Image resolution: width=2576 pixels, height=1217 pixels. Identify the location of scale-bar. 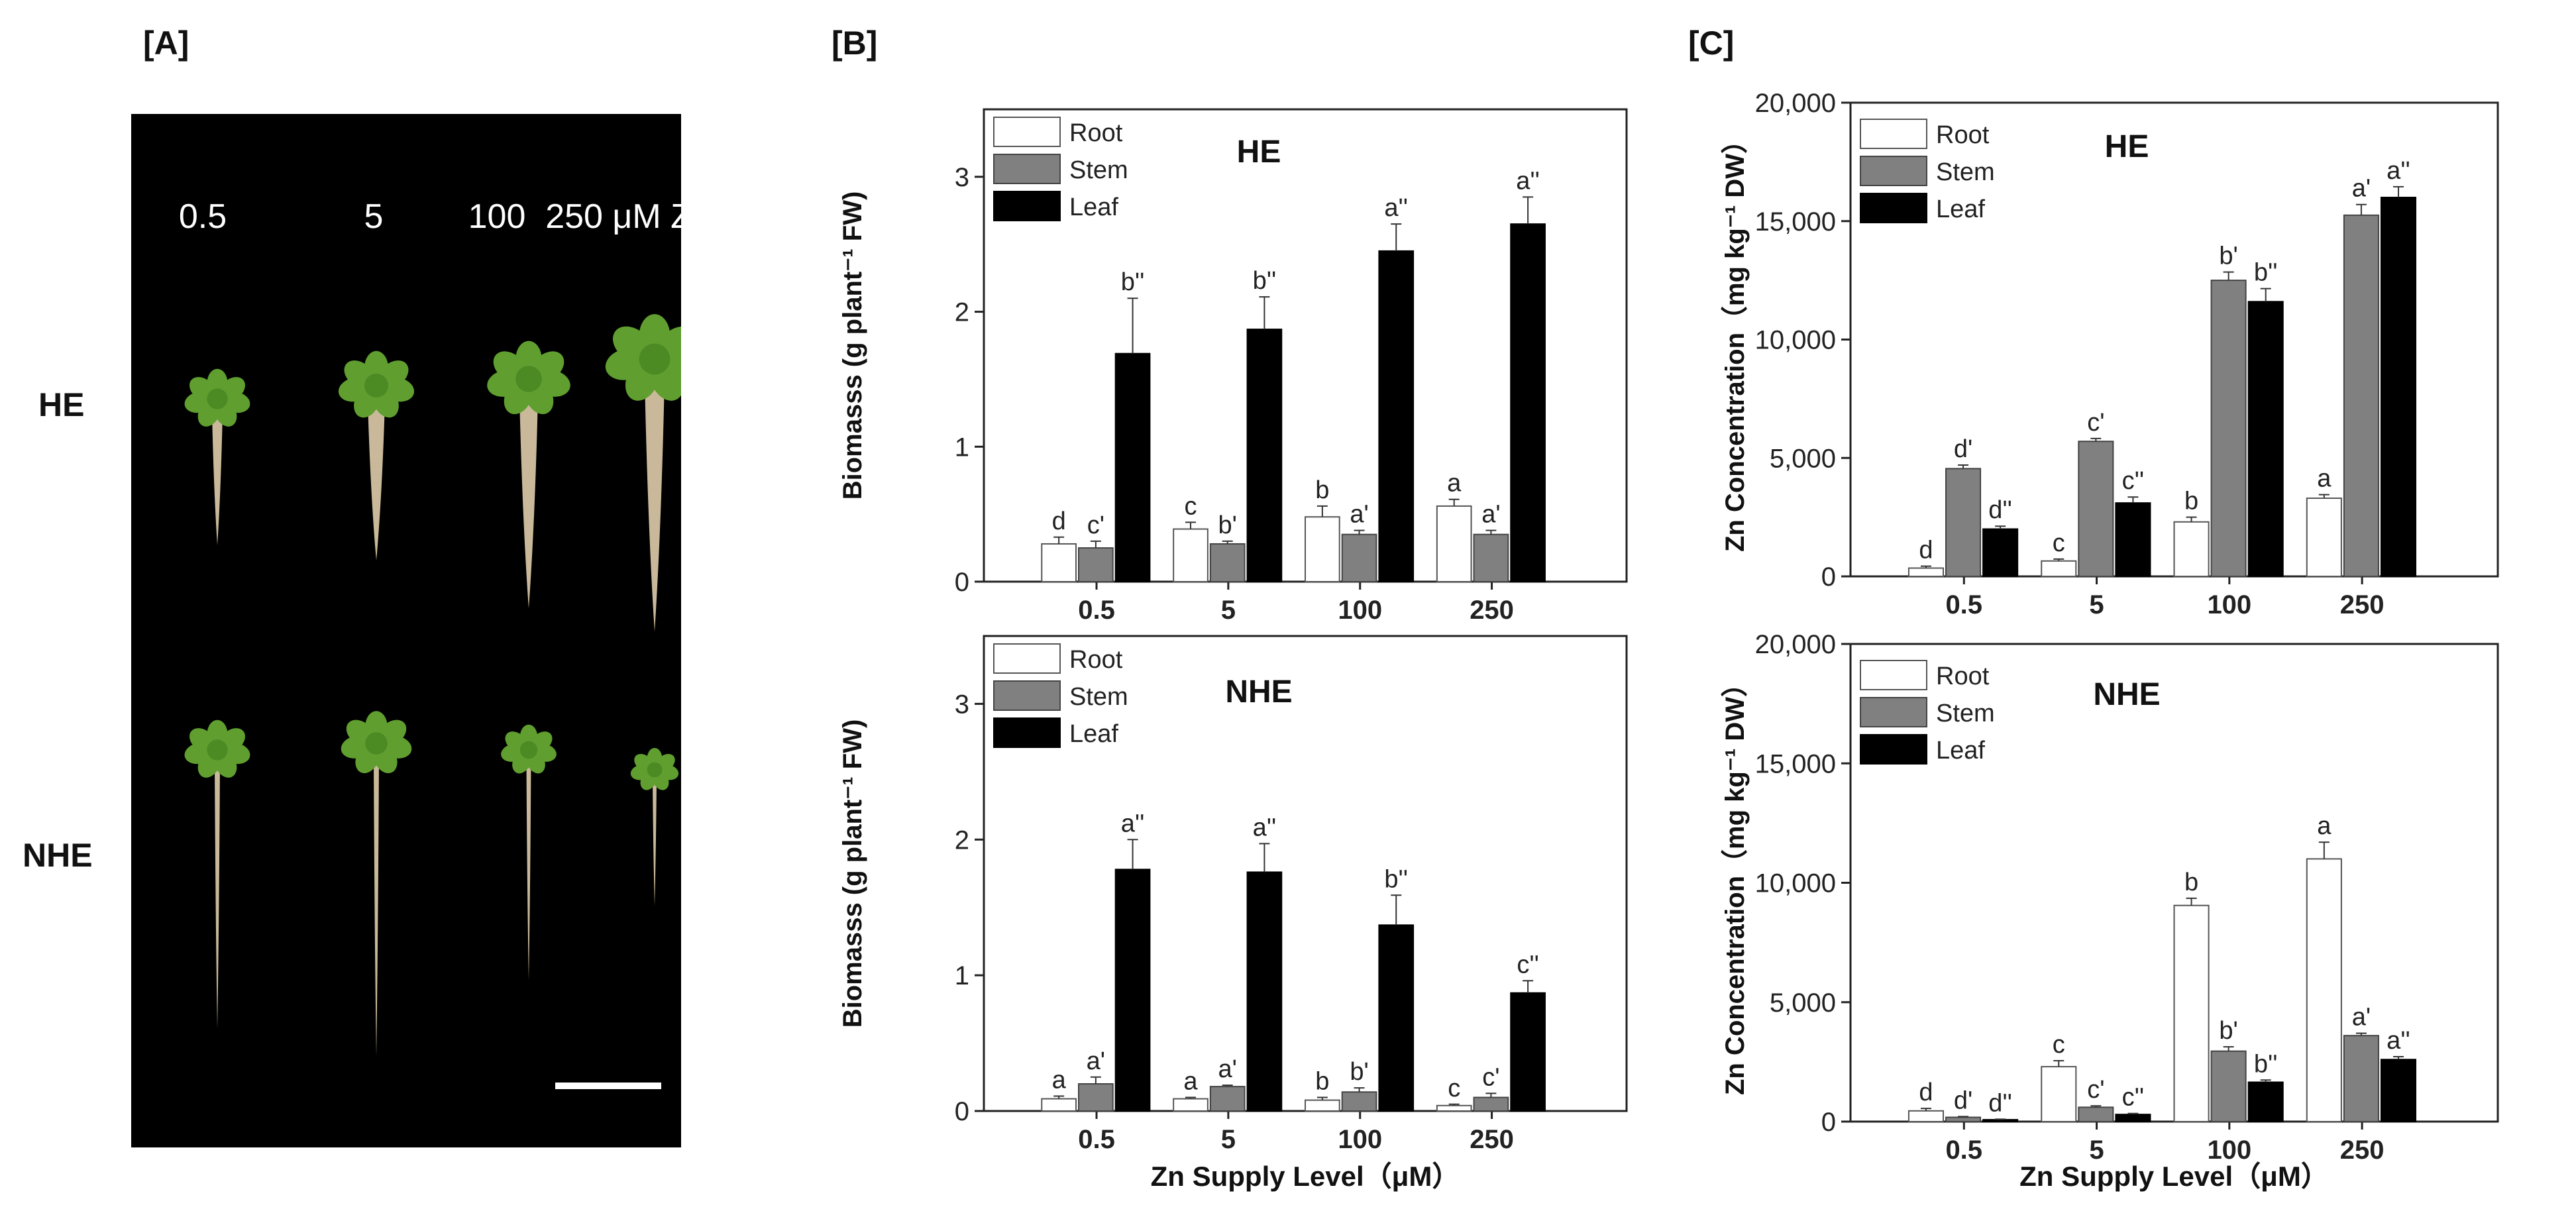
(608, 1086).